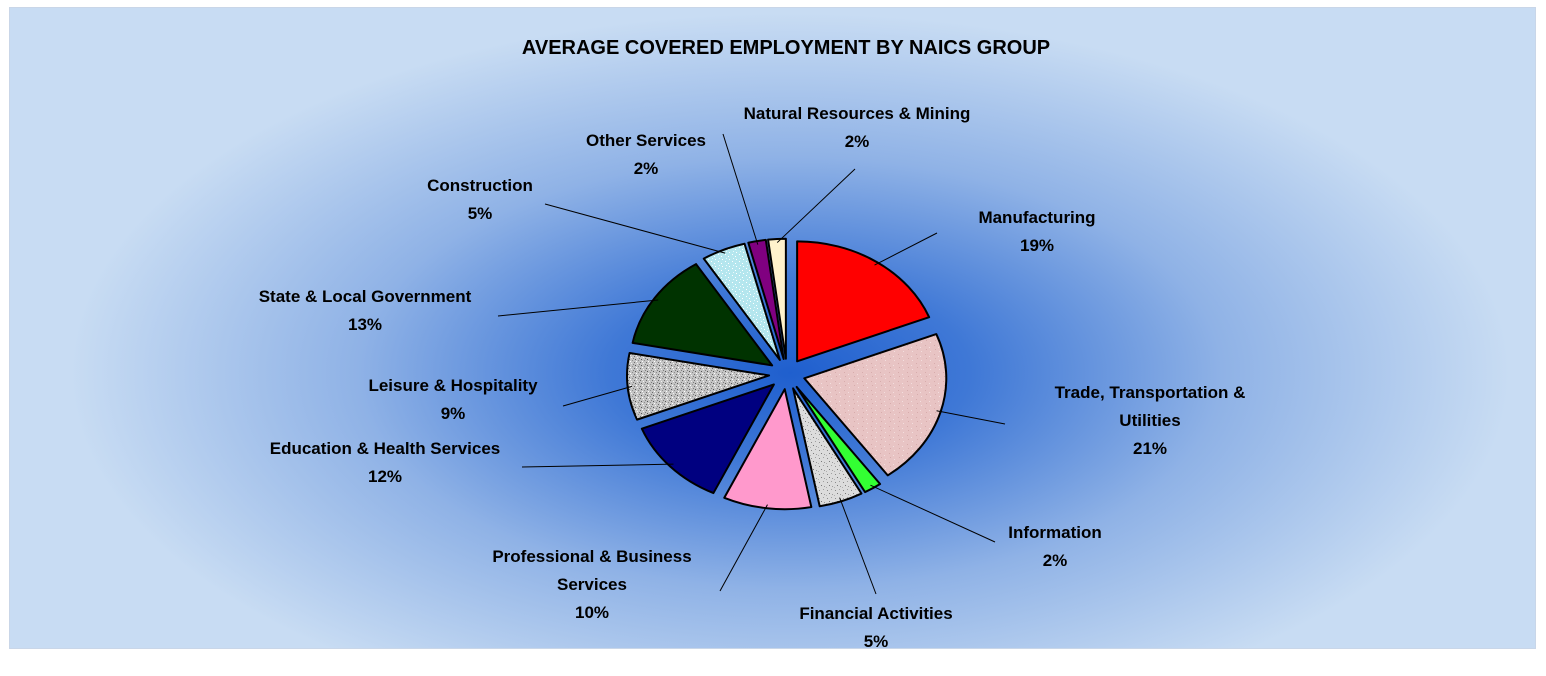  I want to click on slice-category: Construction, so click(480, 185).